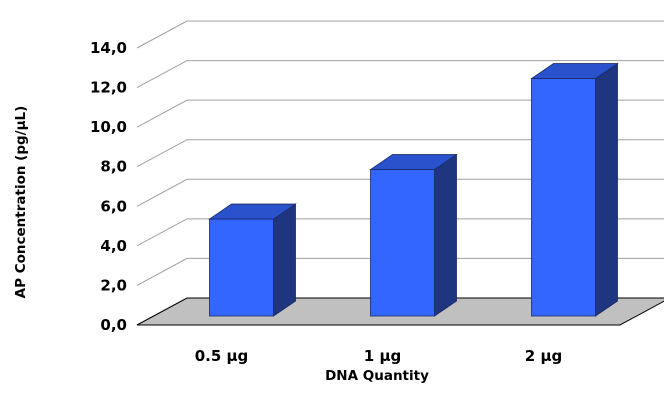 The image size is (664, 415). Describe the element at coordinates (382, 356) in the screenshot. I see `x-category-label: 1 µg` at that location.